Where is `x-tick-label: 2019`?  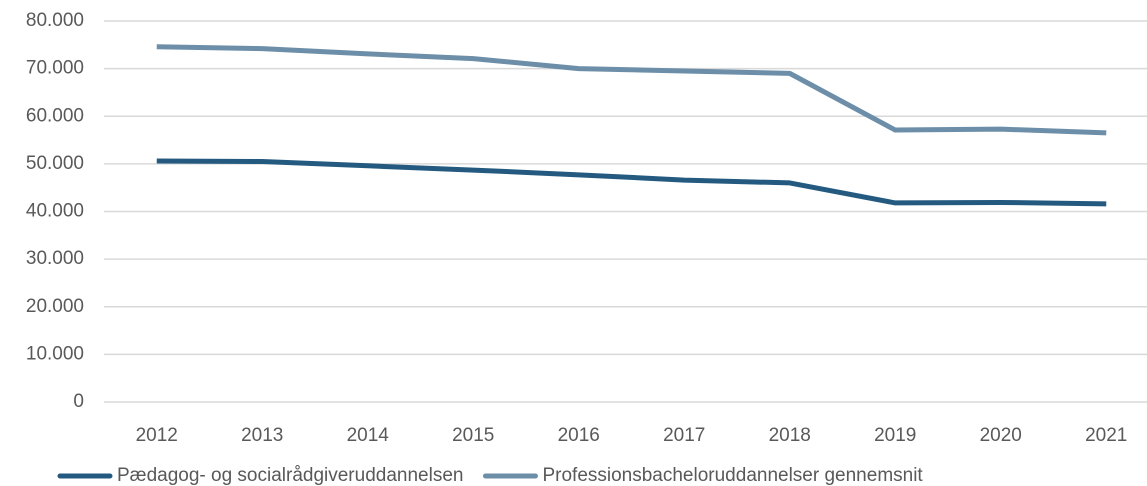
x-tick-label: 2019 is located at coordinates (895, 435).